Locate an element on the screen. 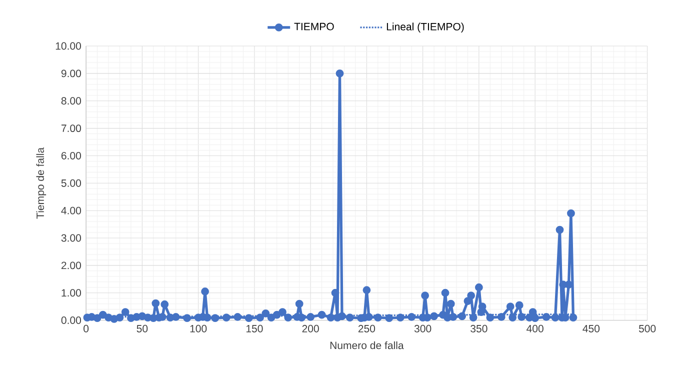 The height and width of the screenshot is (384, 681). y-tick-label: 1.00 is located at coordinates (72, 293).